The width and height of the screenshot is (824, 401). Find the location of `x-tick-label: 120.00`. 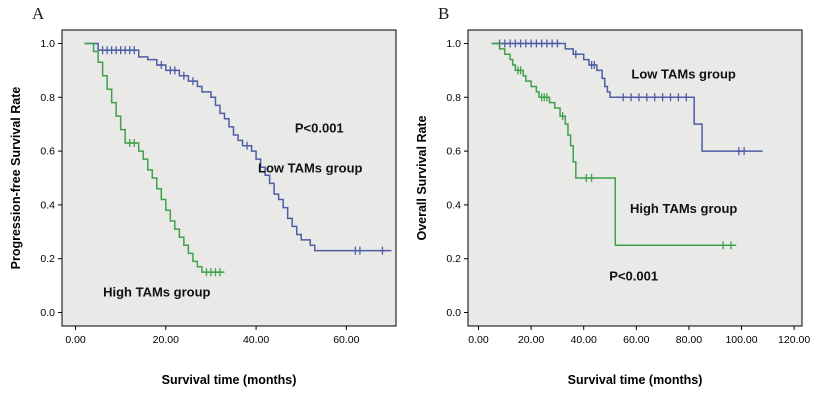

x-tick-label: 120.00 is located at coordinates (794, 340).